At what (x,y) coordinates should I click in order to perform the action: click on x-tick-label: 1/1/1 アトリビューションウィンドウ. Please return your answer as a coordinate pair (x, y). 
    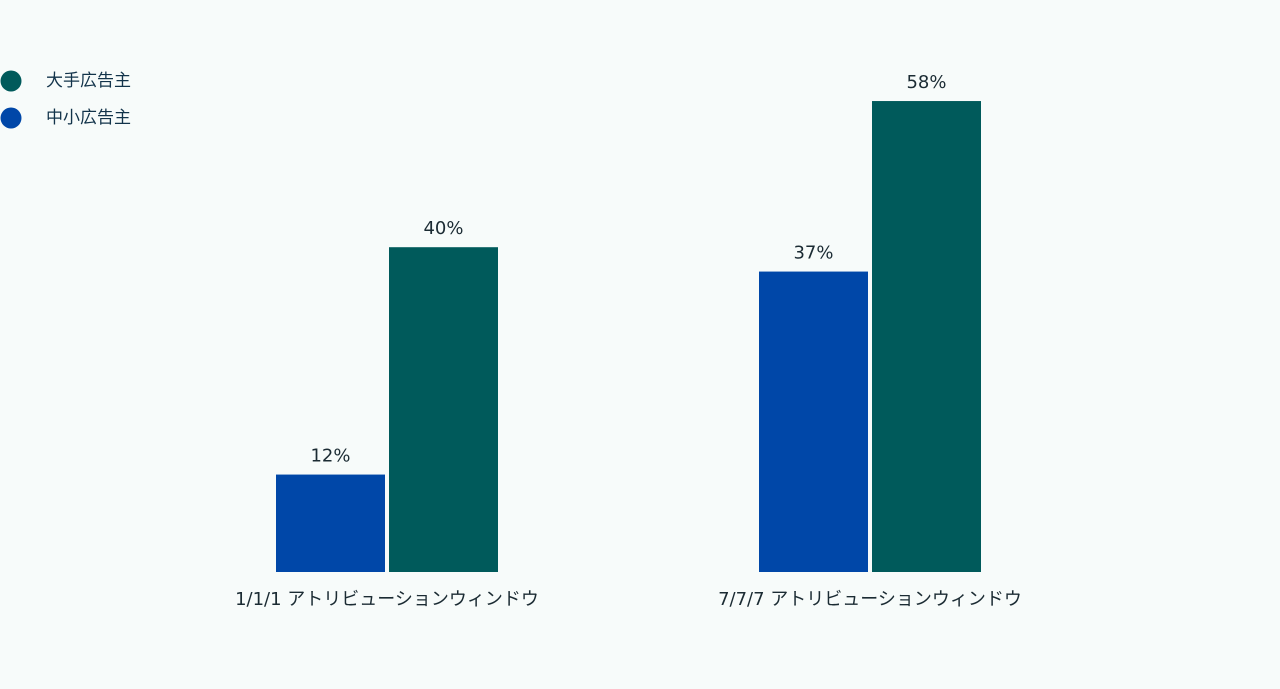
    Looking at the image, I should click on (387, 599).